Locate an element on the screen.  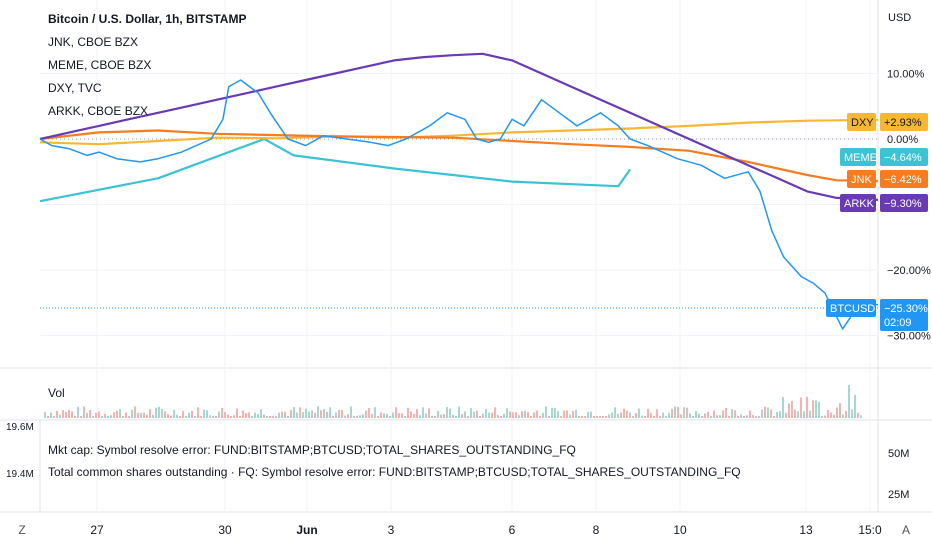
legend-meme: MEME, CBOE BZX is located at coordinates (100, 65).